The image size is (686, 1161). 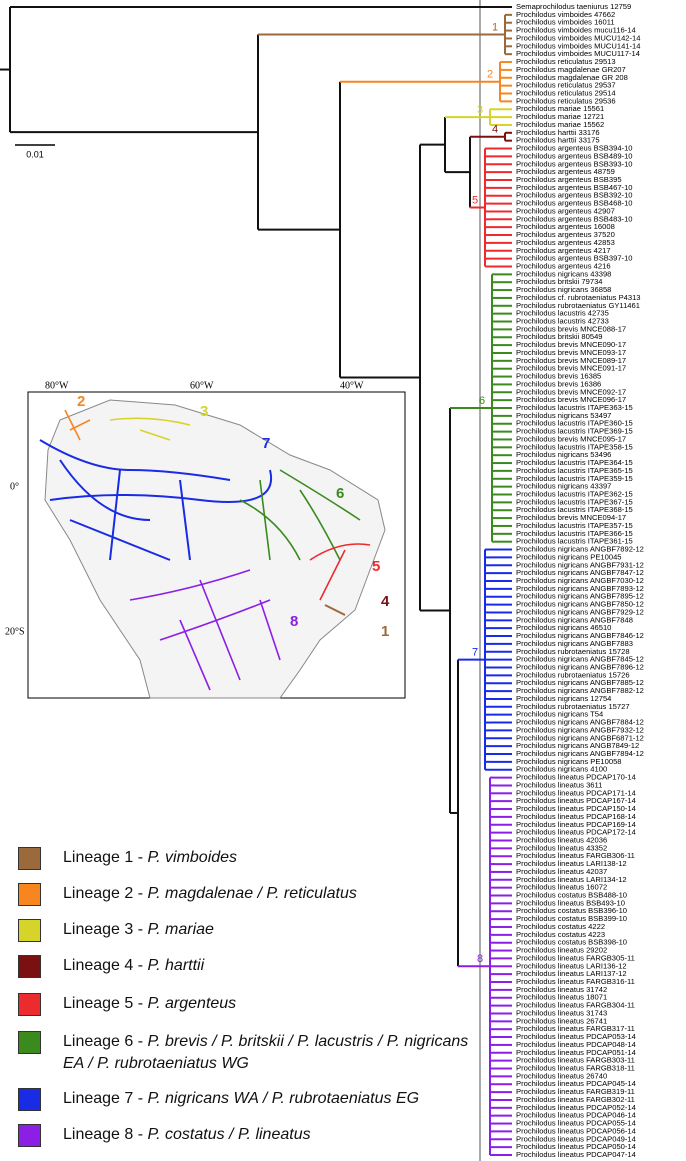 What do you see at coordinates (571, 973) in the screenshot?
I see `tip-label: Prochilodus lineatus LARI137-12` at bounding box center [571, 973].